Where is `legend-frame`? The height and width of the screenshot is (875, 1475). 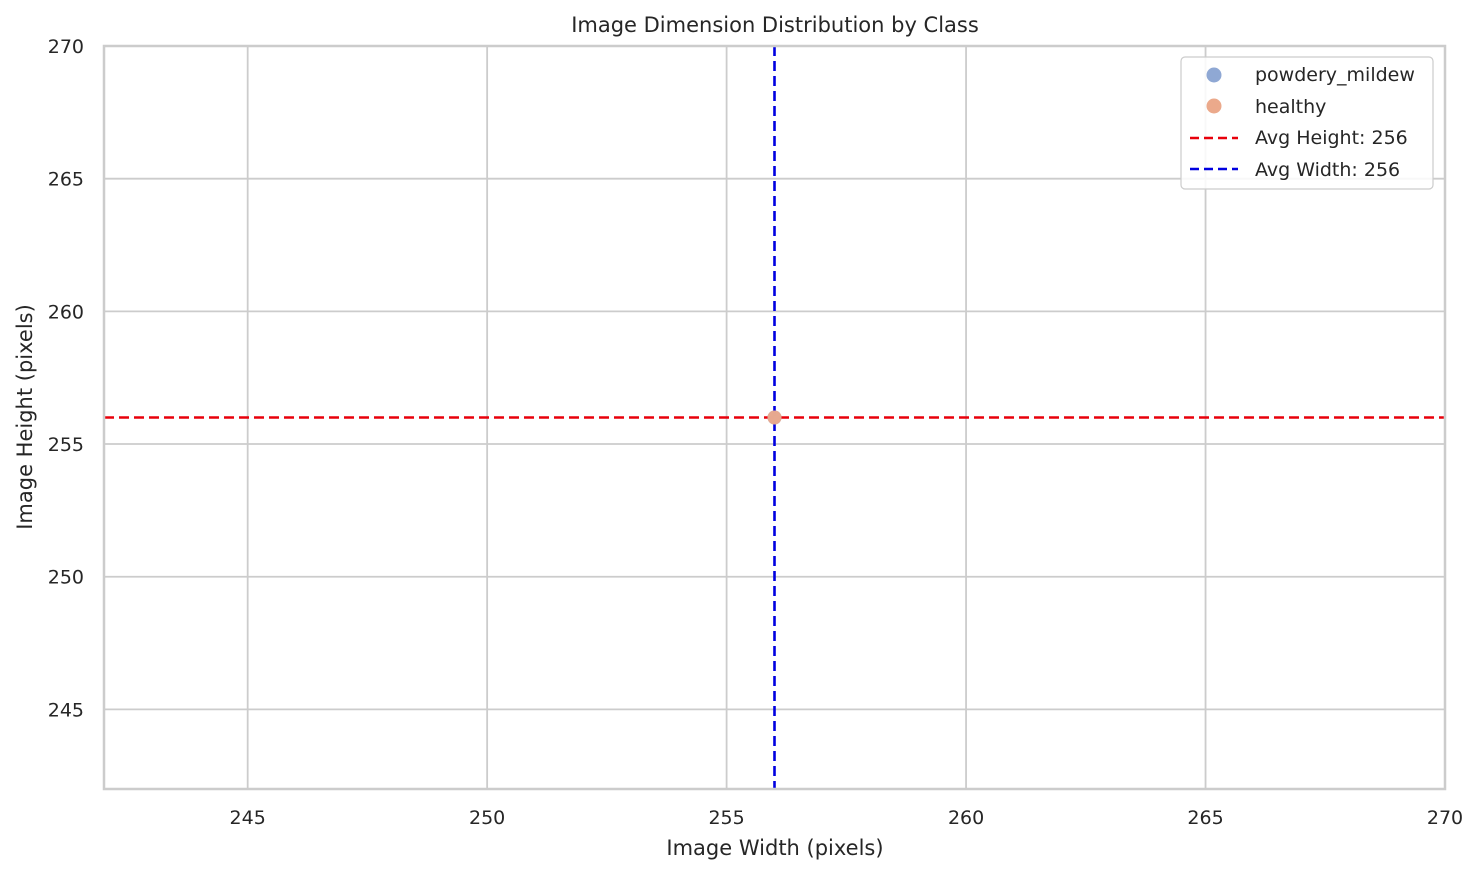
legend-frame is located at coordinates (1307, 123).